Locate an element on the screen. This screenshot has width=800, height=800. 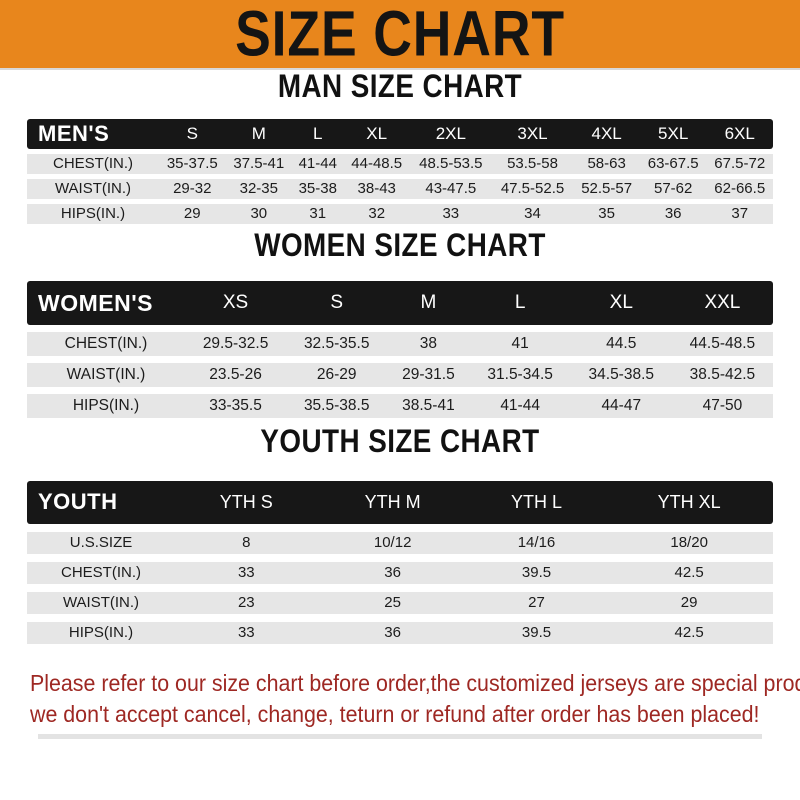
measurement-row: WAIST(IN.) 23 25 27 29 is located at coordinates (400, 602).